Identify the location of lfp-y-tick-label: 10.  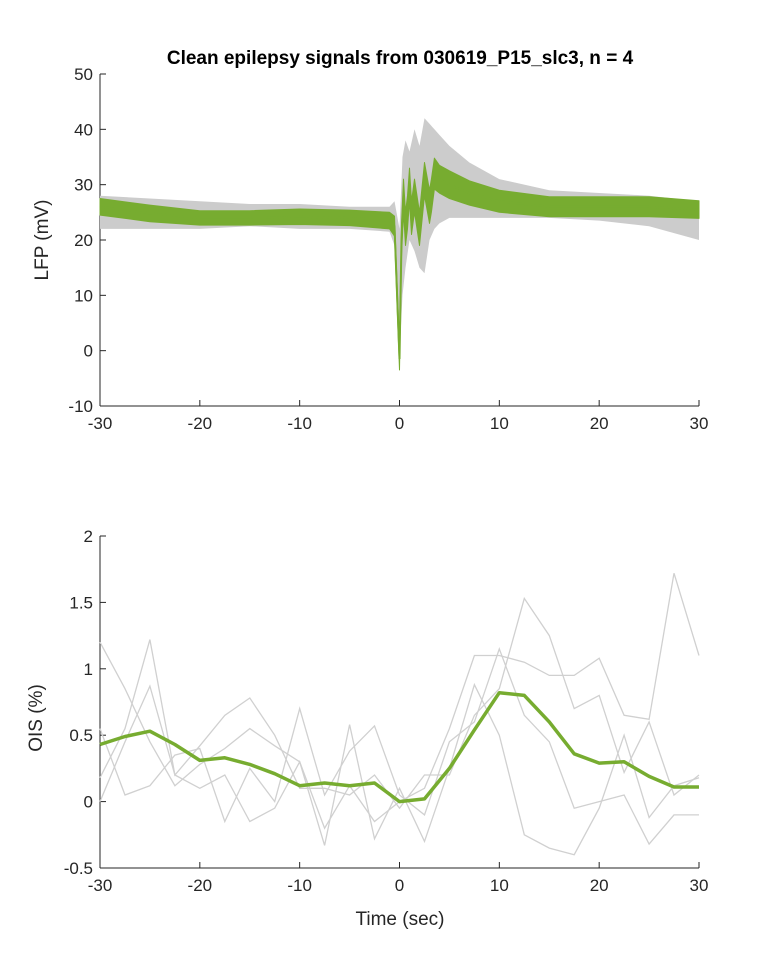
(83, 295).